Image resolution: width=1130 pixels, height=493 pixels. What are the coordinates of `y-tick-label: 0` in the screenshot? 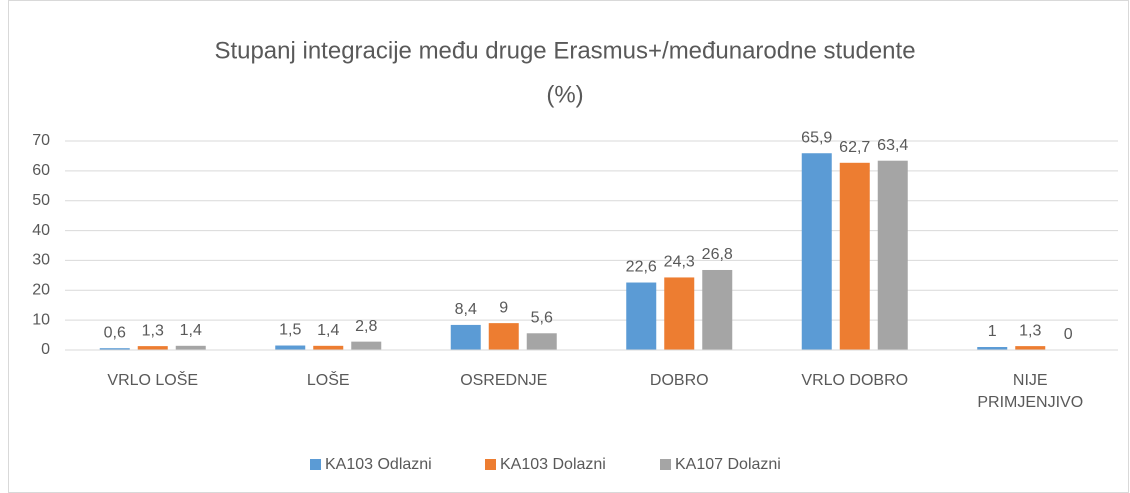 It's located at (45, 349).